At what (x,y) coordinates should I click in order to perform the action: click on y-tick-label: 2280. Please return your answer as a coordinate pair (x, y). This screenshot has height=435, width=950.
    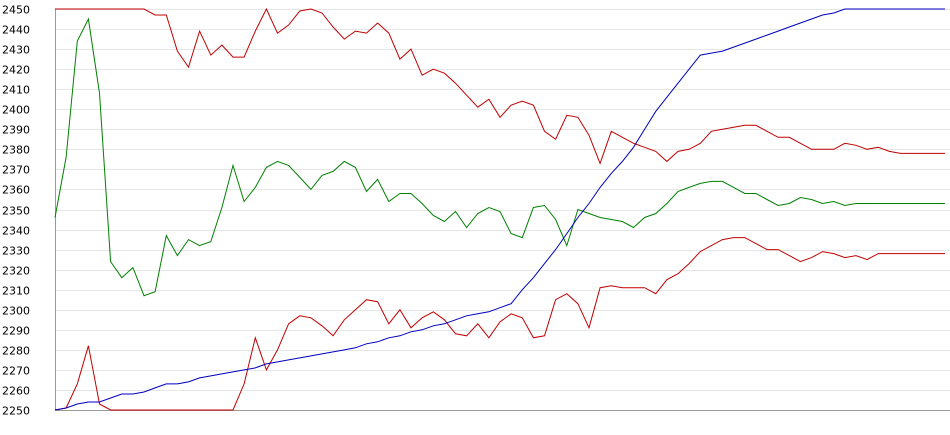
    Looking at the image, I should click on (16, 351).